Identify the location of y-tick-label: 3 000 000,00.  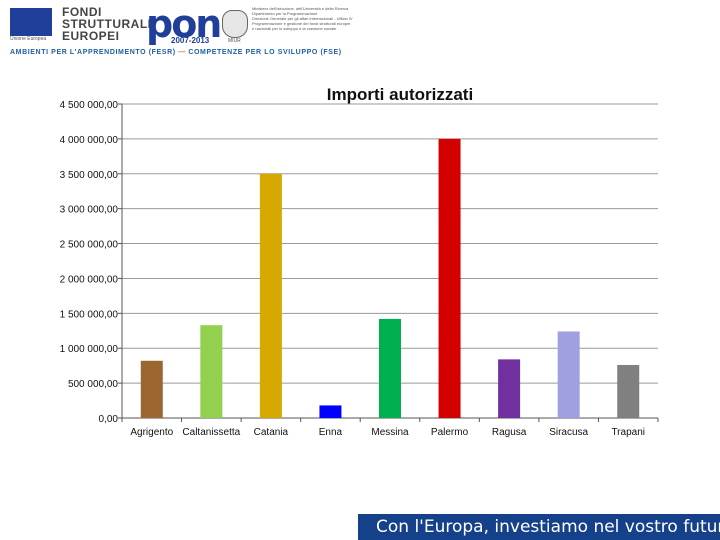
(89, 210).